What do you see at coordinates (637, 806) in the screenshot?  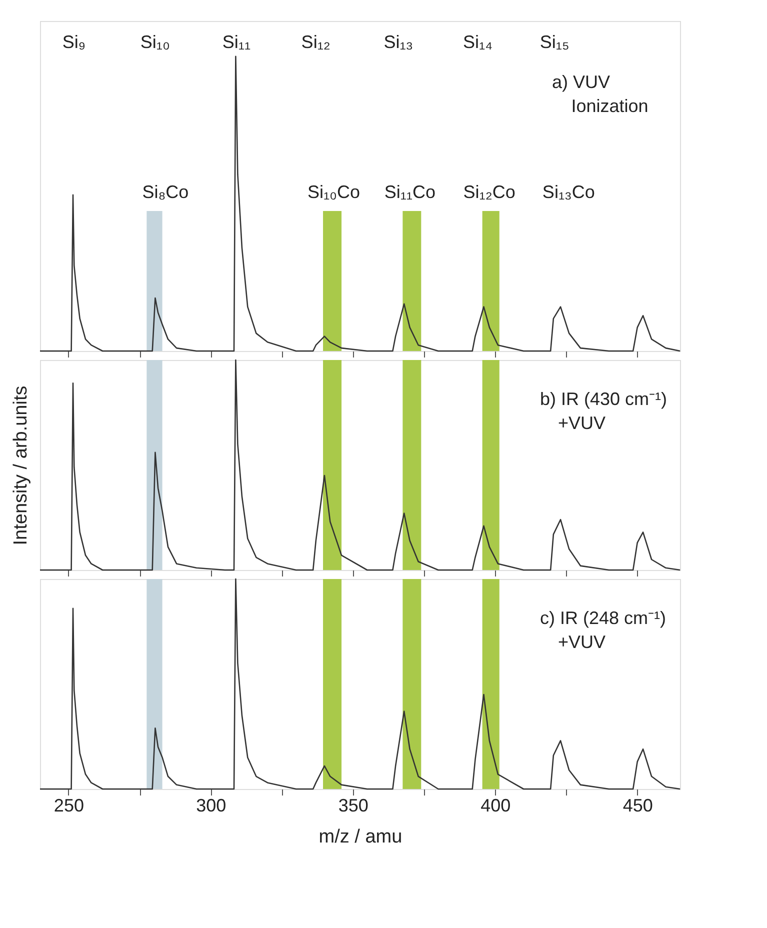 I see `x-tick-label: 450` at bounding box center [637, 806].